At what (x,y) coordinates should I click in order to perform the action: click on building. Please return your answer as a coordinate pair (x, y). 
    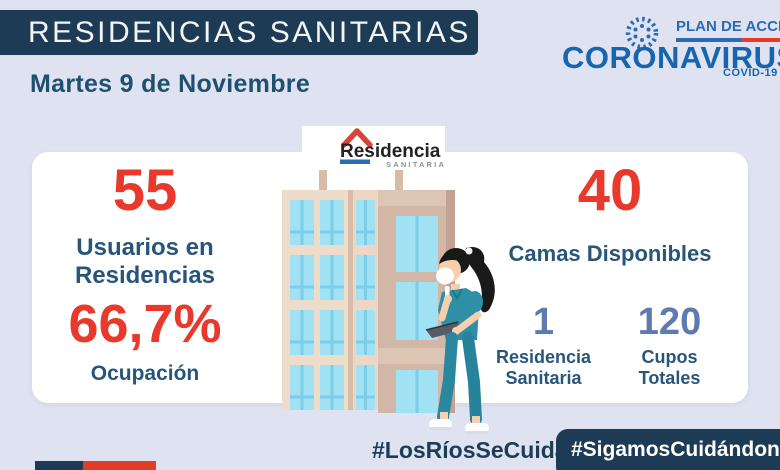
    Looking at the image, I should click on (368, 301).